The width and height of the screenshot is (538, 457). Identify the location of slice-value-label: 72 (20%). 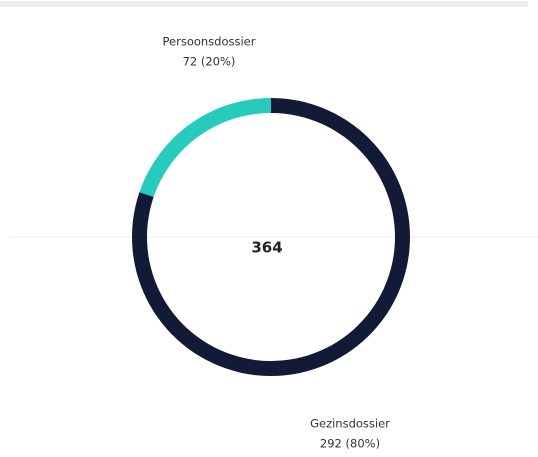
(209, 62).